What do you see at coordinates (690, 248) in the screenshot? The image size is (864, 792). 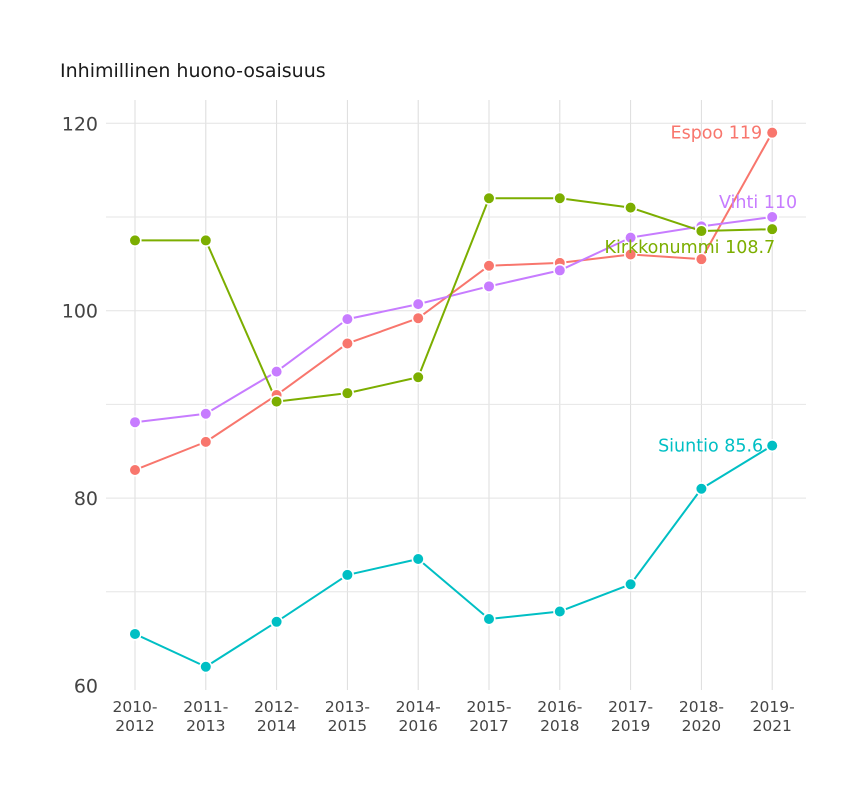 I see `series-label-kirkkonummi: Kirkkonummi 108.7` at bounding box center [690, 248].